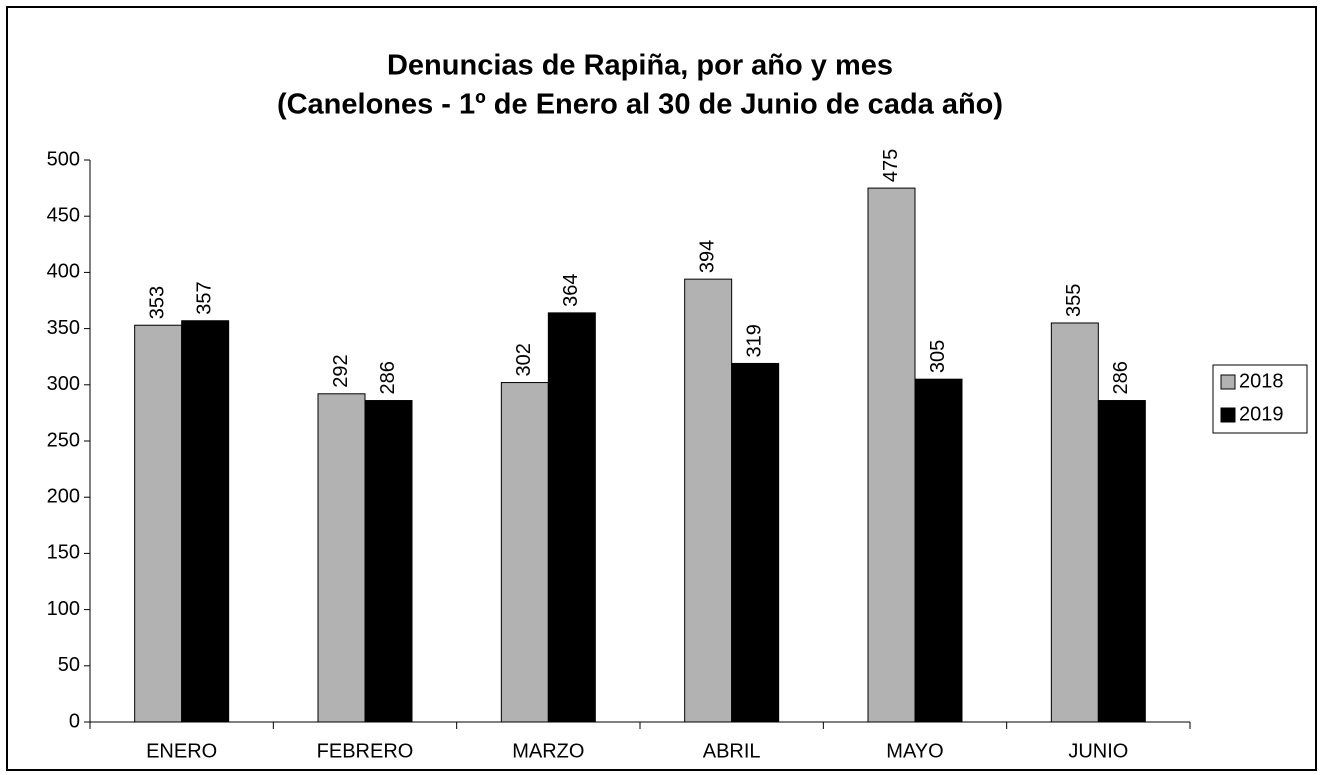  What do you see at coordinates (365, 751) in the screenshot?
I see `x-tick-label: FEBRERO` at bounding box center [365, 751].